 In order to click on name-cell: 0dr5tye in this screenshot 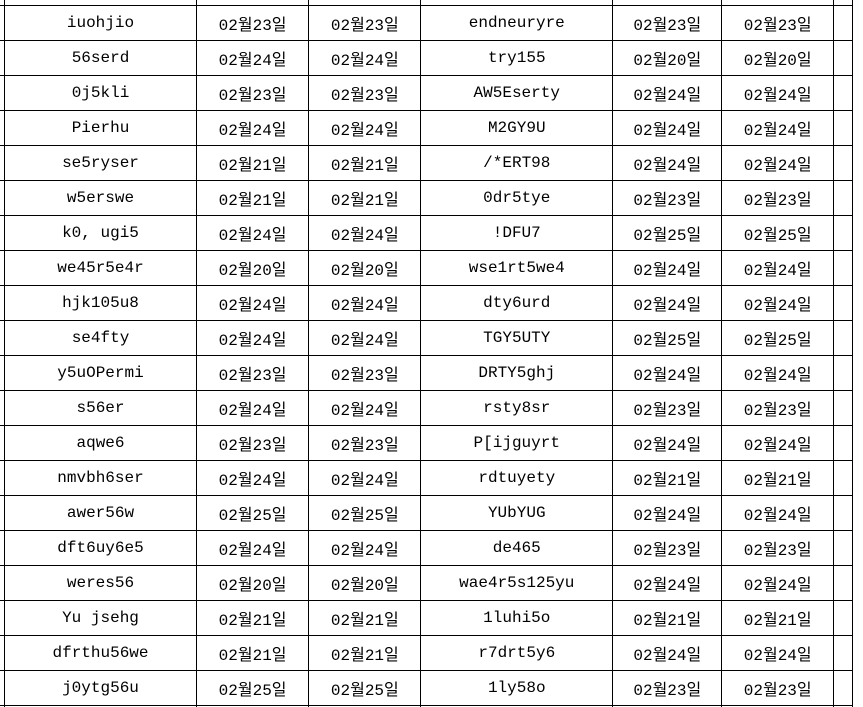, I will do `click(517, 198)`.